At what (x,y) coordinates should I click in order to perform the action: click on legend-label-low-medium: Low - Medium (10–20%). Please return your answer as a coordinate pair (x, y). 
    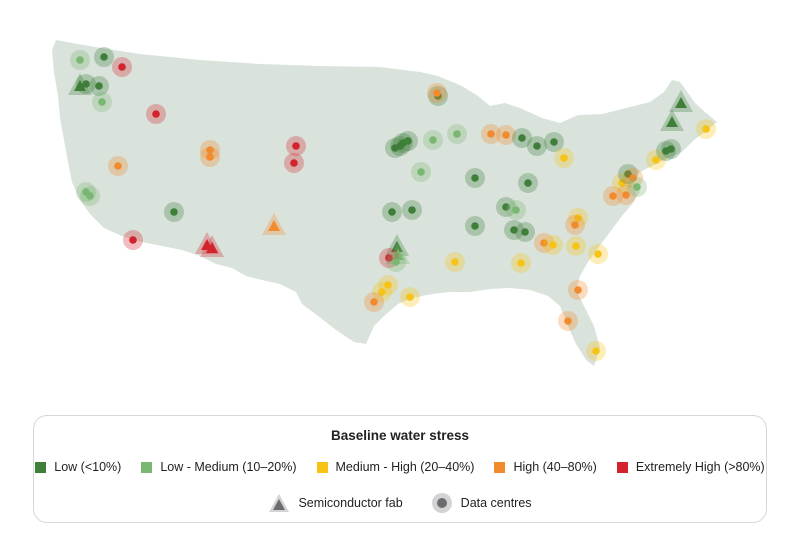
    Looking at the image, I should click on (228, 467).